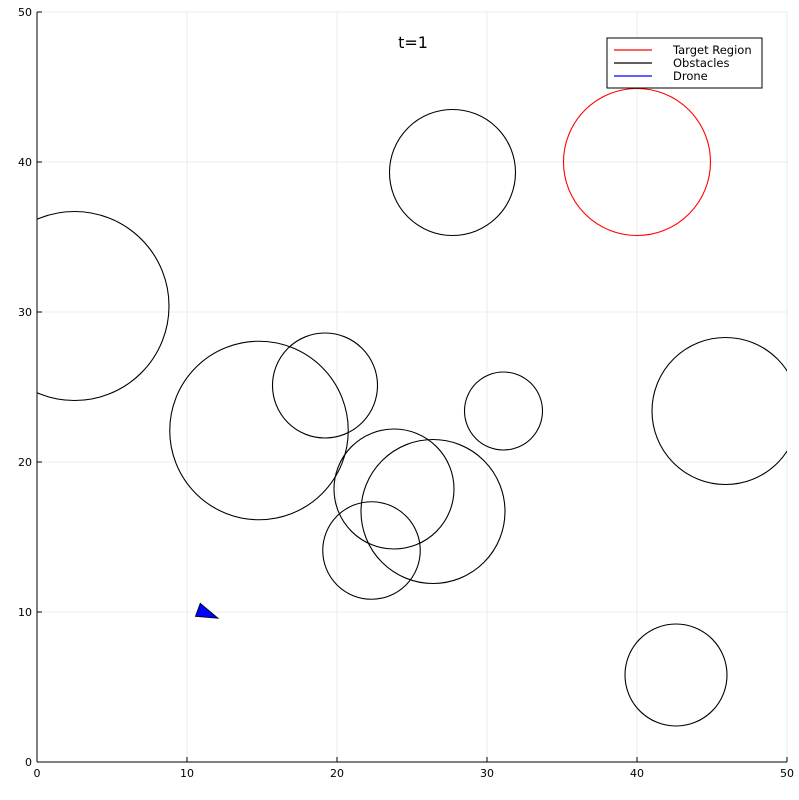 The image size is (799, 800). What do you see at coordinates (28, 762) in the screenshot?
I see `y-tick-label-0: 0` at bounding box center [28, 762].